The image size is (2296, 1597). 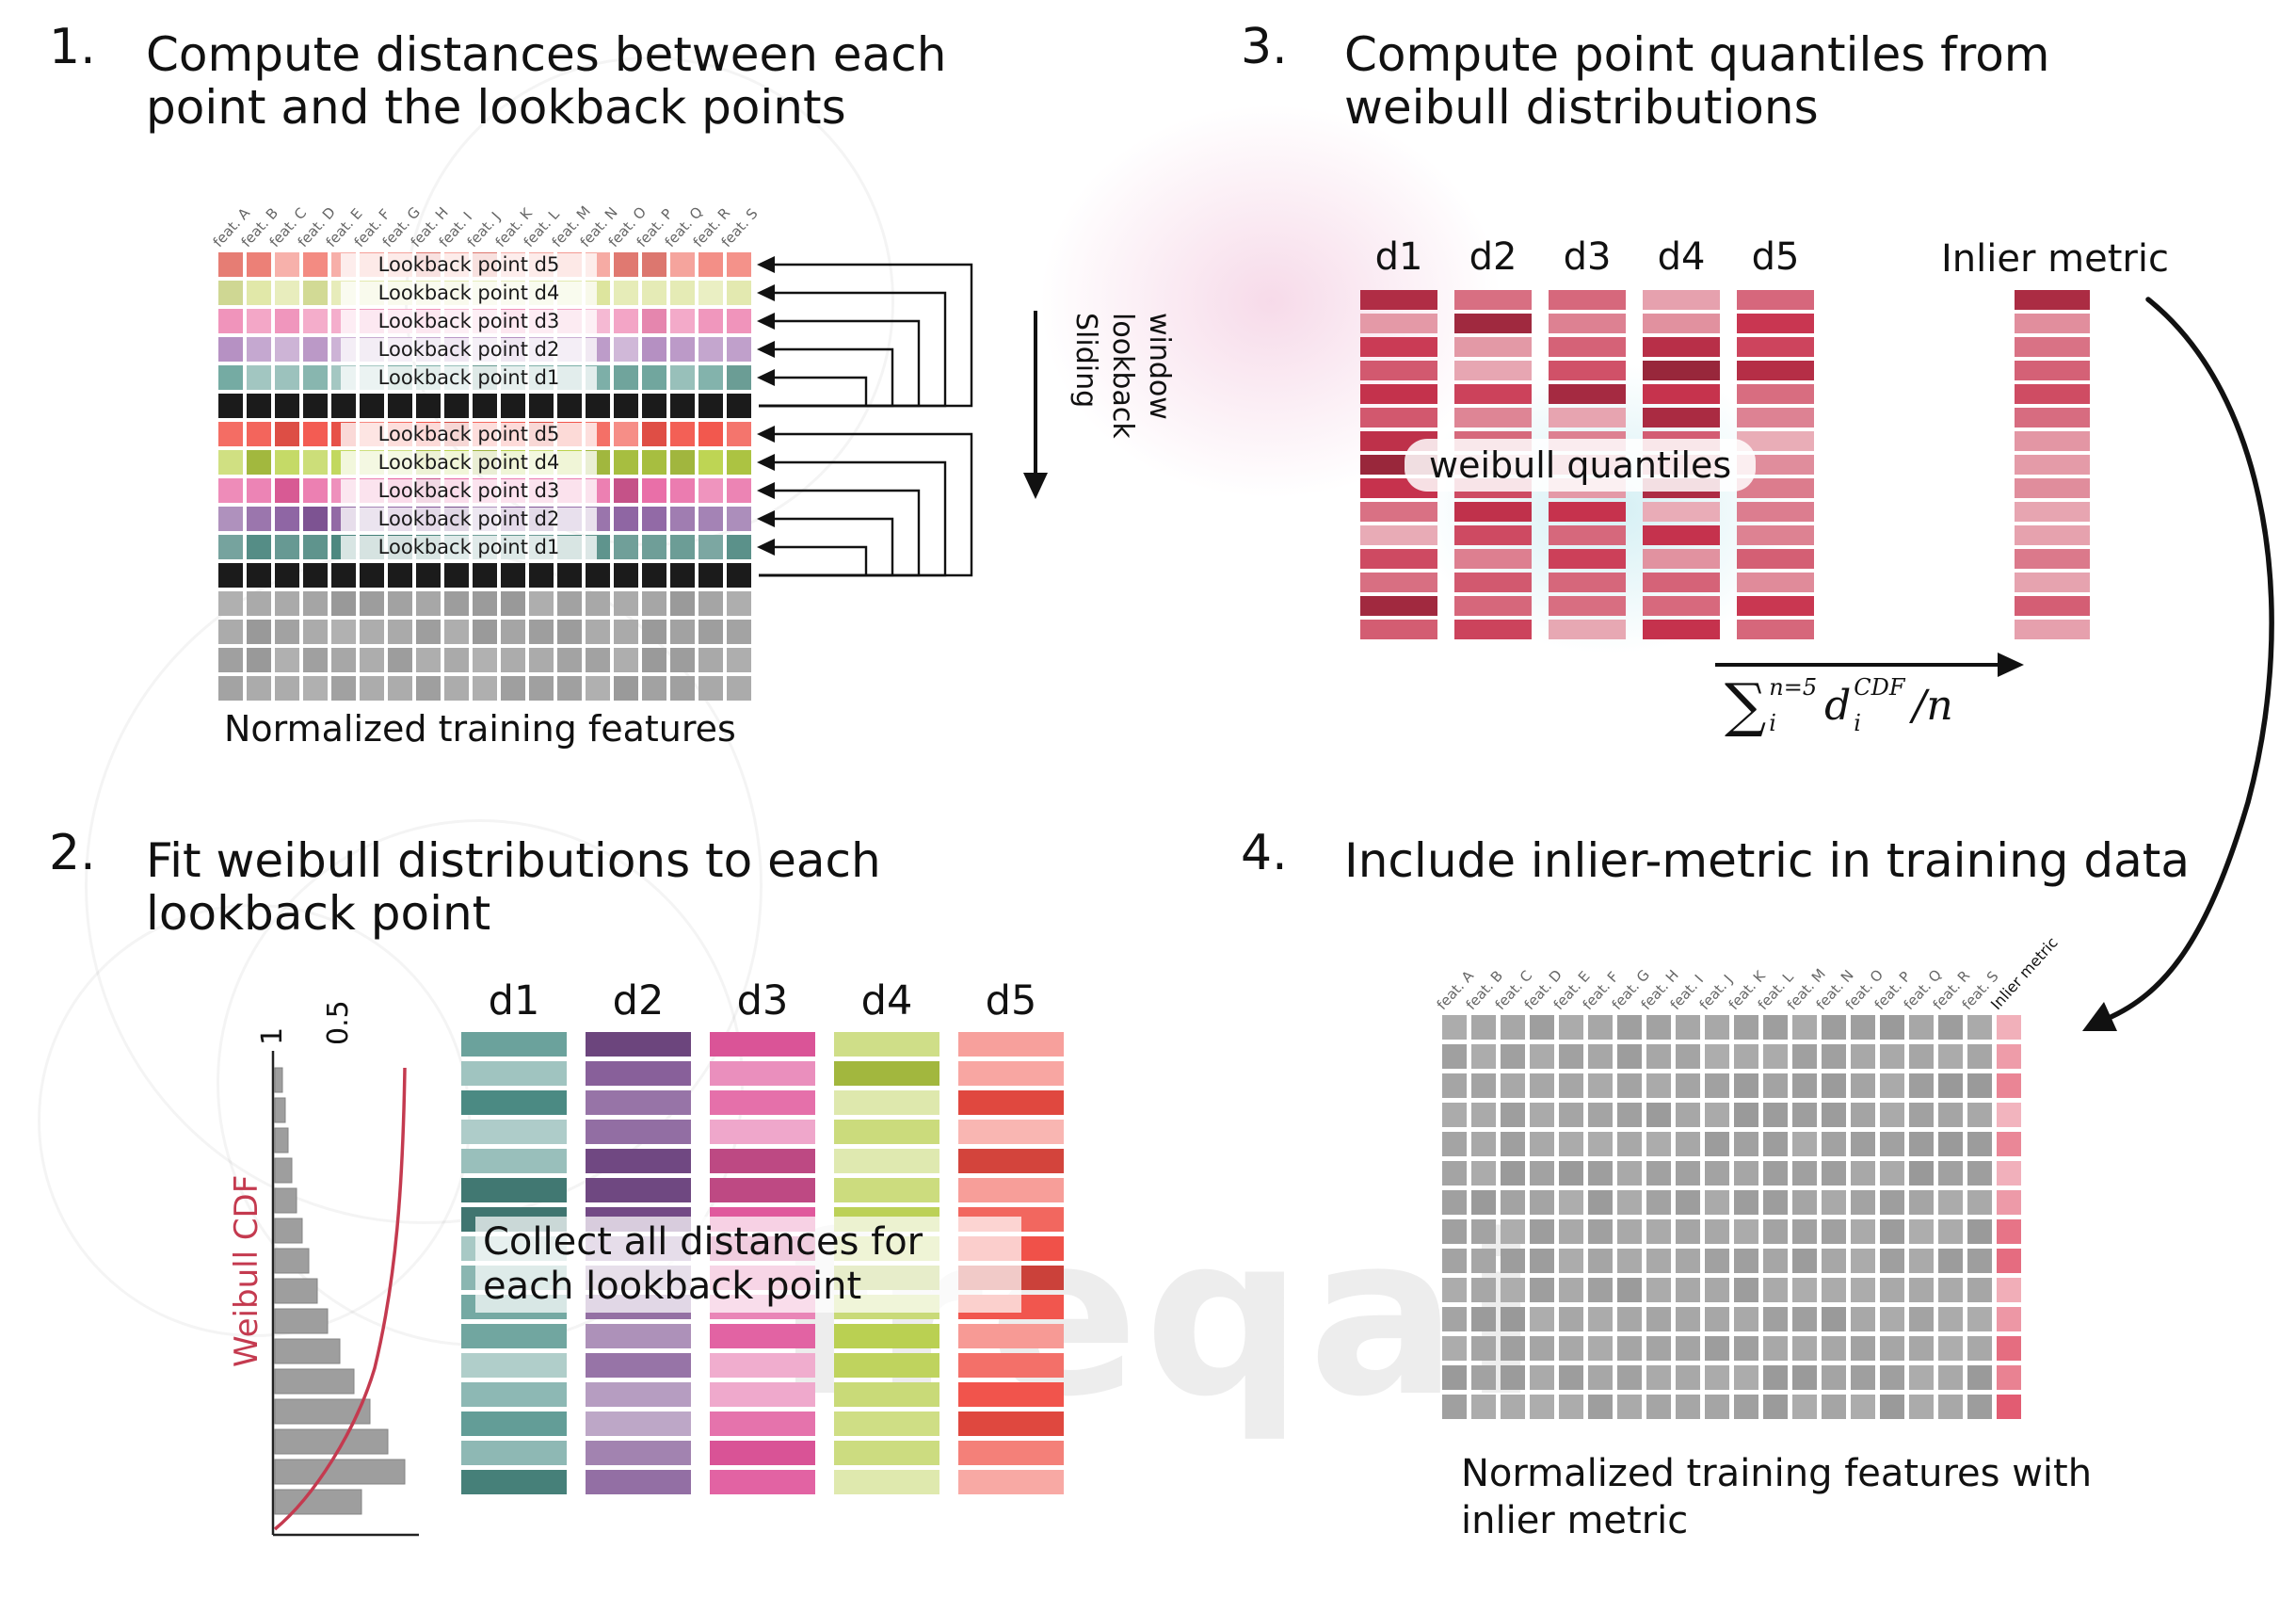 I want to click on lookback-arrow-path, so click(x=827, y=547).